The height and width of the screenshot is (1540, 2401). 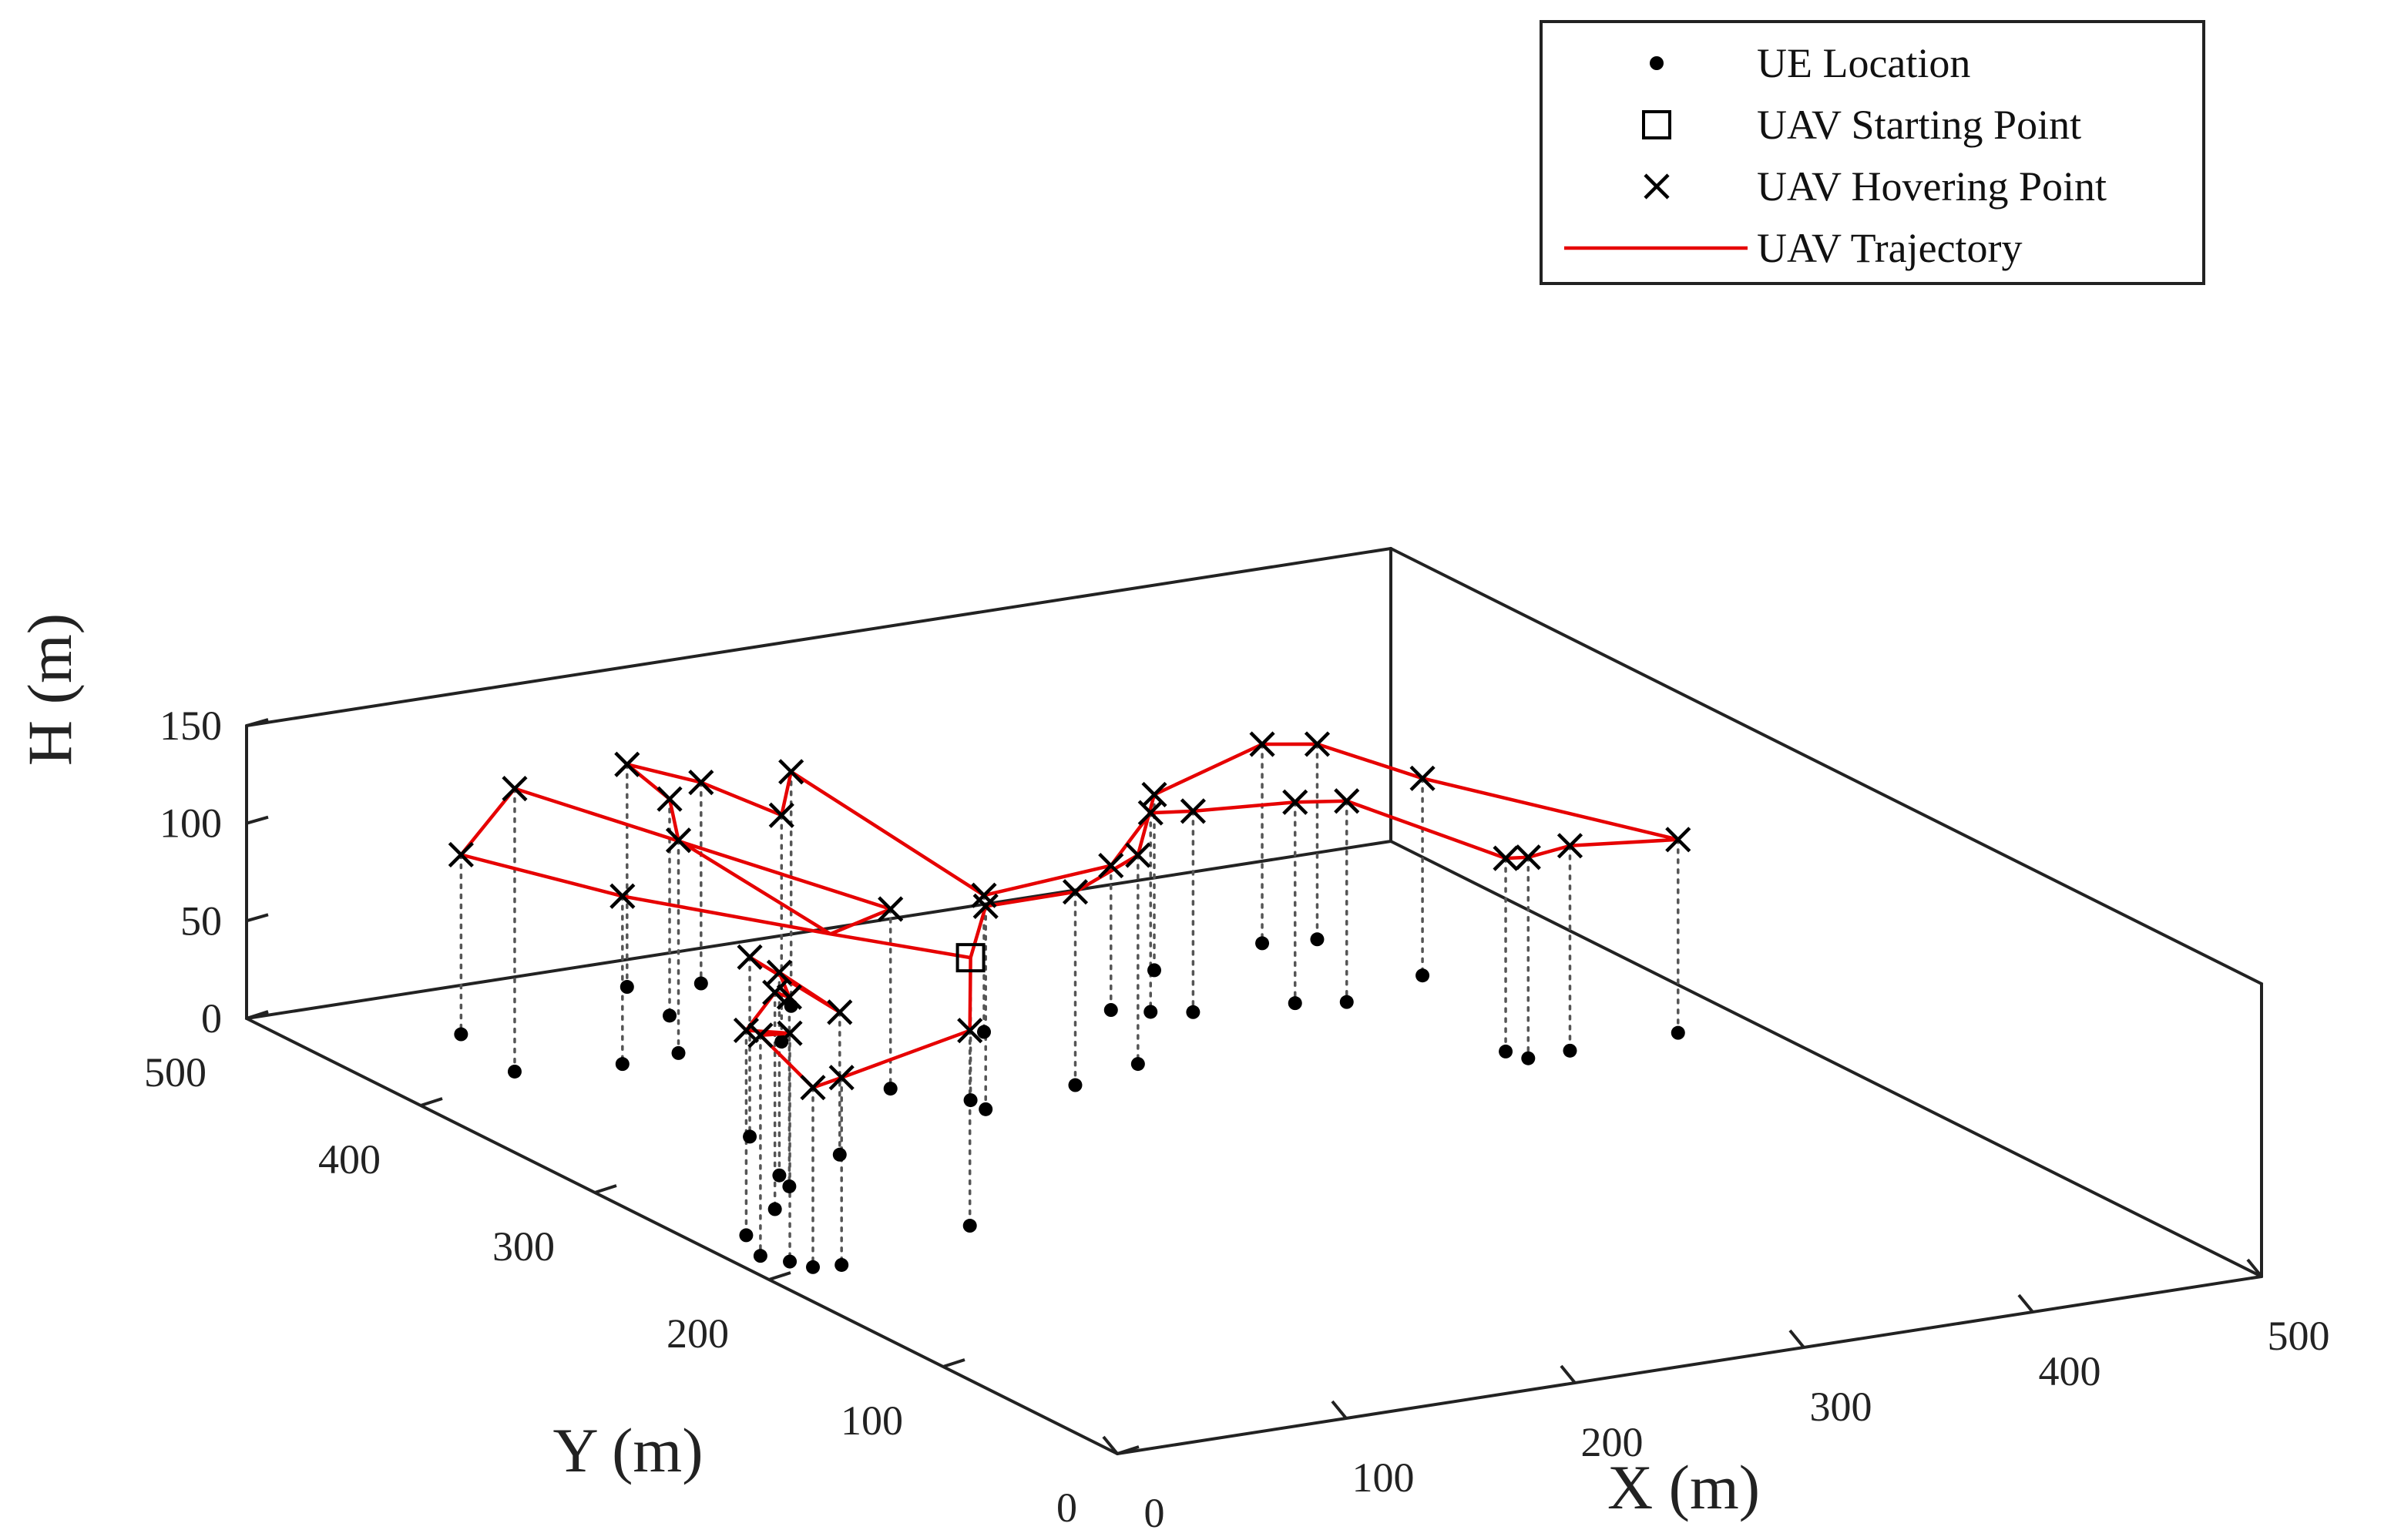 I want to click on y-axis-label: Y (m), so click(x=627, y=1450).